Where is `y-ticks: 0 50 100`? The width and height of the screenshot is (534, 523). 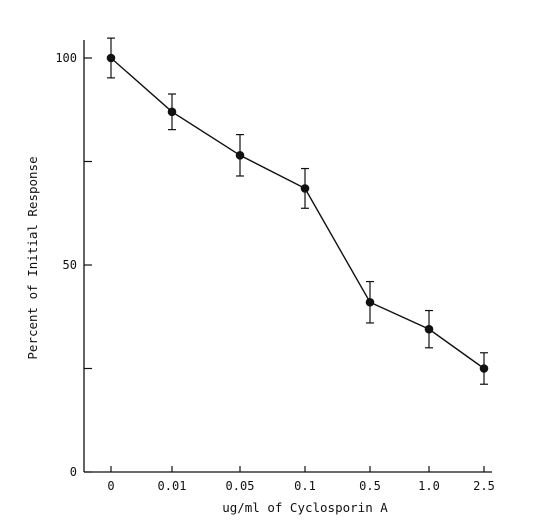
y-ticks: 0 50 100 is located at coordinates (73, 265).